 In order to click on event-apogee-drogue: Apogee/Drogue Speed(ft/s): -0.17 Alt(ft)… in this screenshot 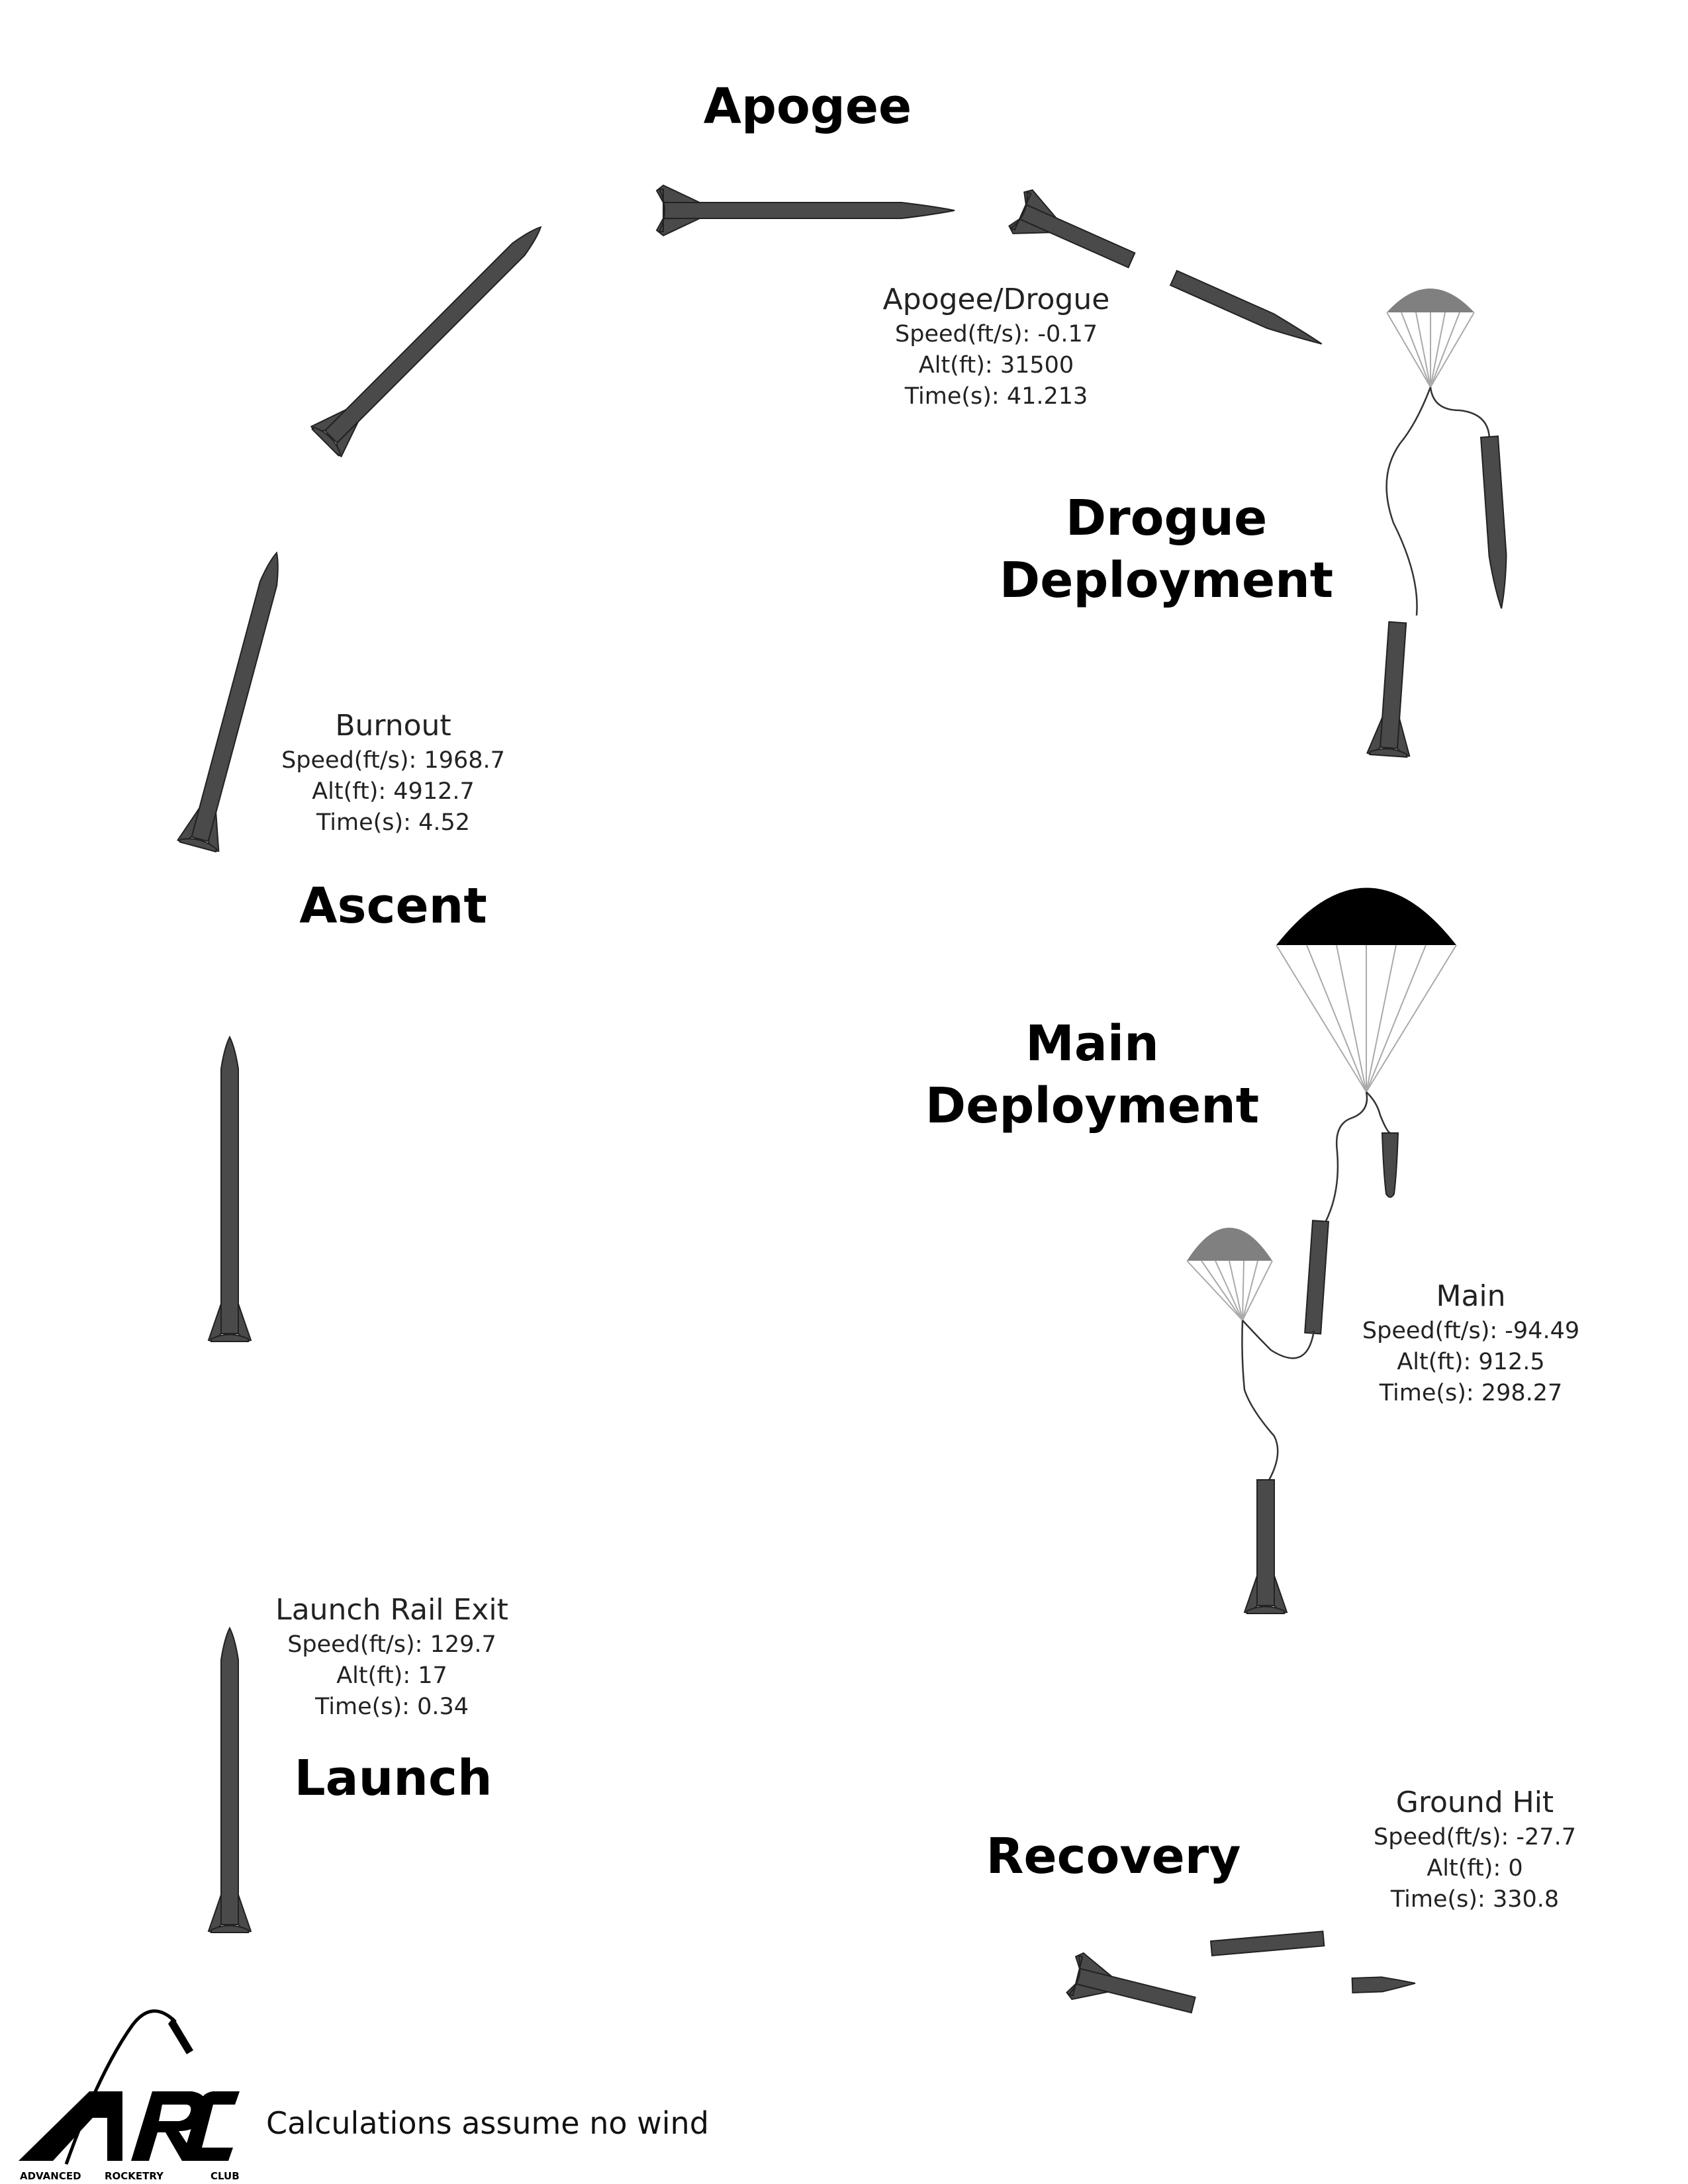, I will do `click(996, 346)`.